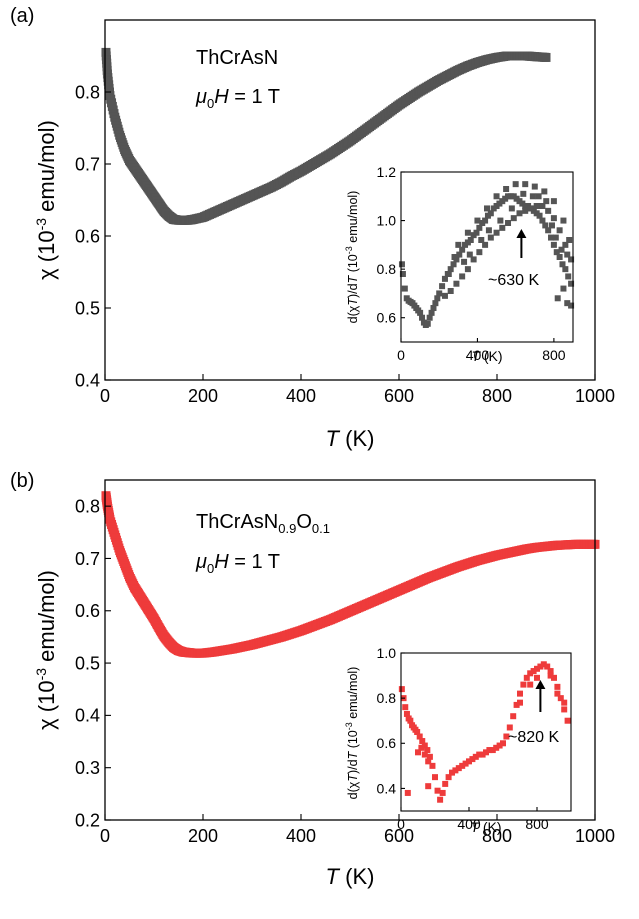  I want to click on panel-b-inset-x-tick-label: 400, so click(469, 824).